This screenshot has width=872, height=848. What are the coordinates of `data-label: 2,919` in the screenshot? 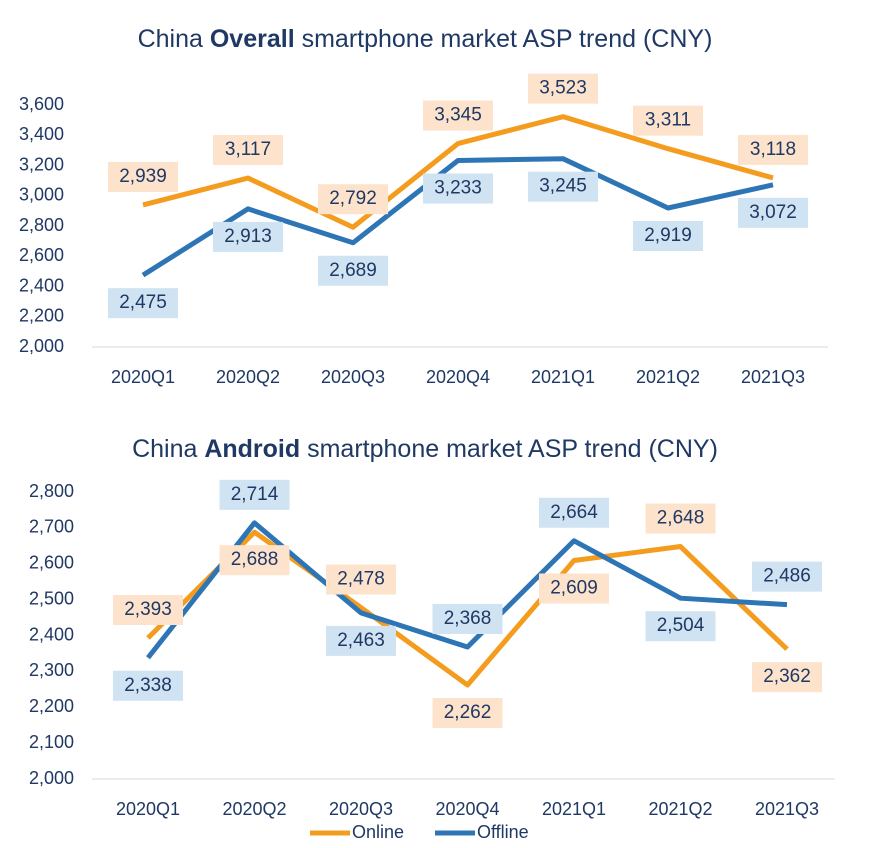 It's located at (668, 235).